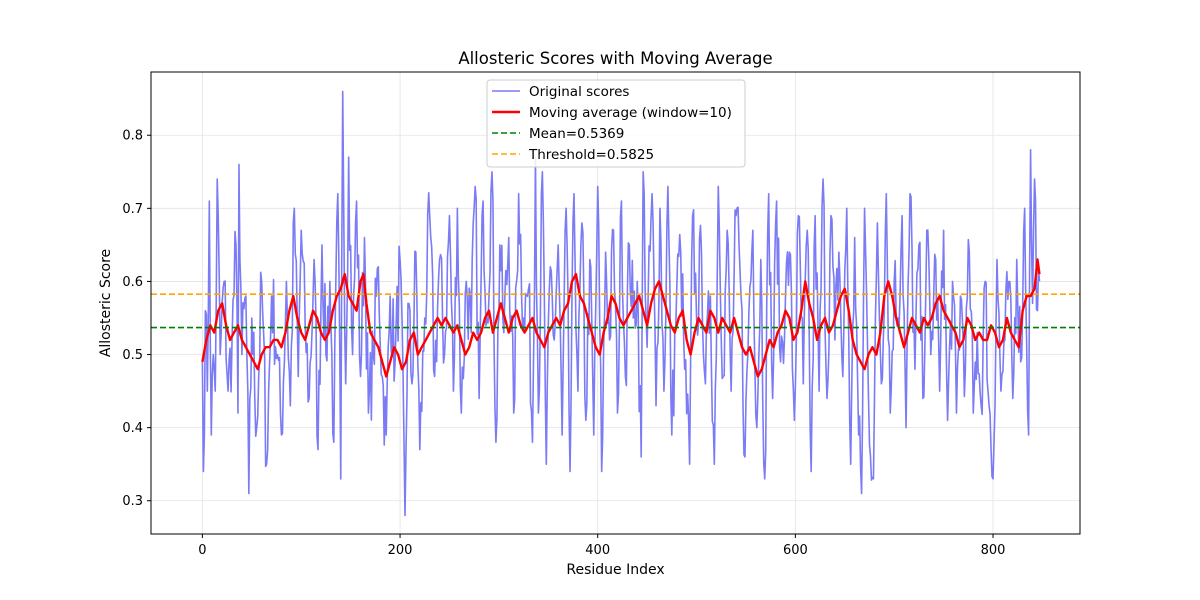  What do you see at coordinates (132, 501) in the screenshot?
I see `y-tick-label: 0.3` at bounding box center [132, 501].